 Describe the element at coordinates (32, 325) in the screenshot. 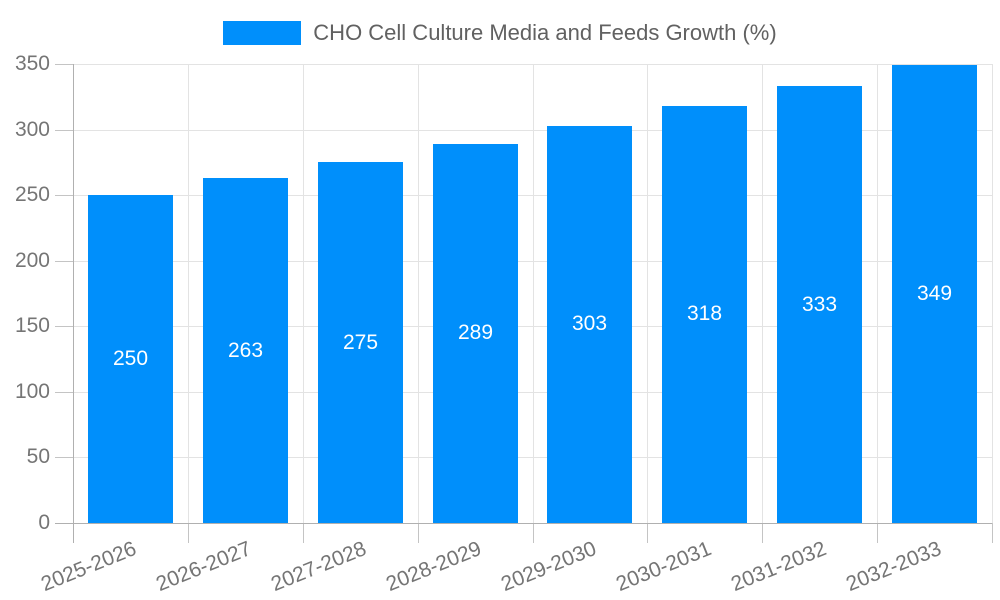

I see `y-axis-label: 150` at that location.